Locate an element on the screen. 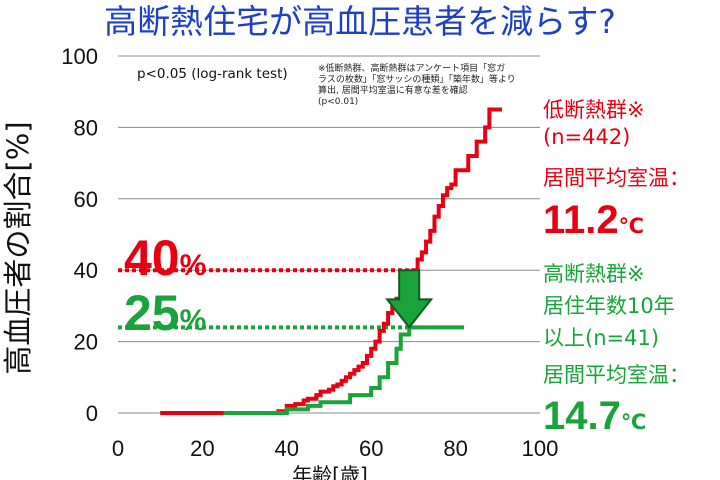 Image resolution: width=720 pixels, height=480 pixels. arrow-shape is located at coordinates (409, 299).